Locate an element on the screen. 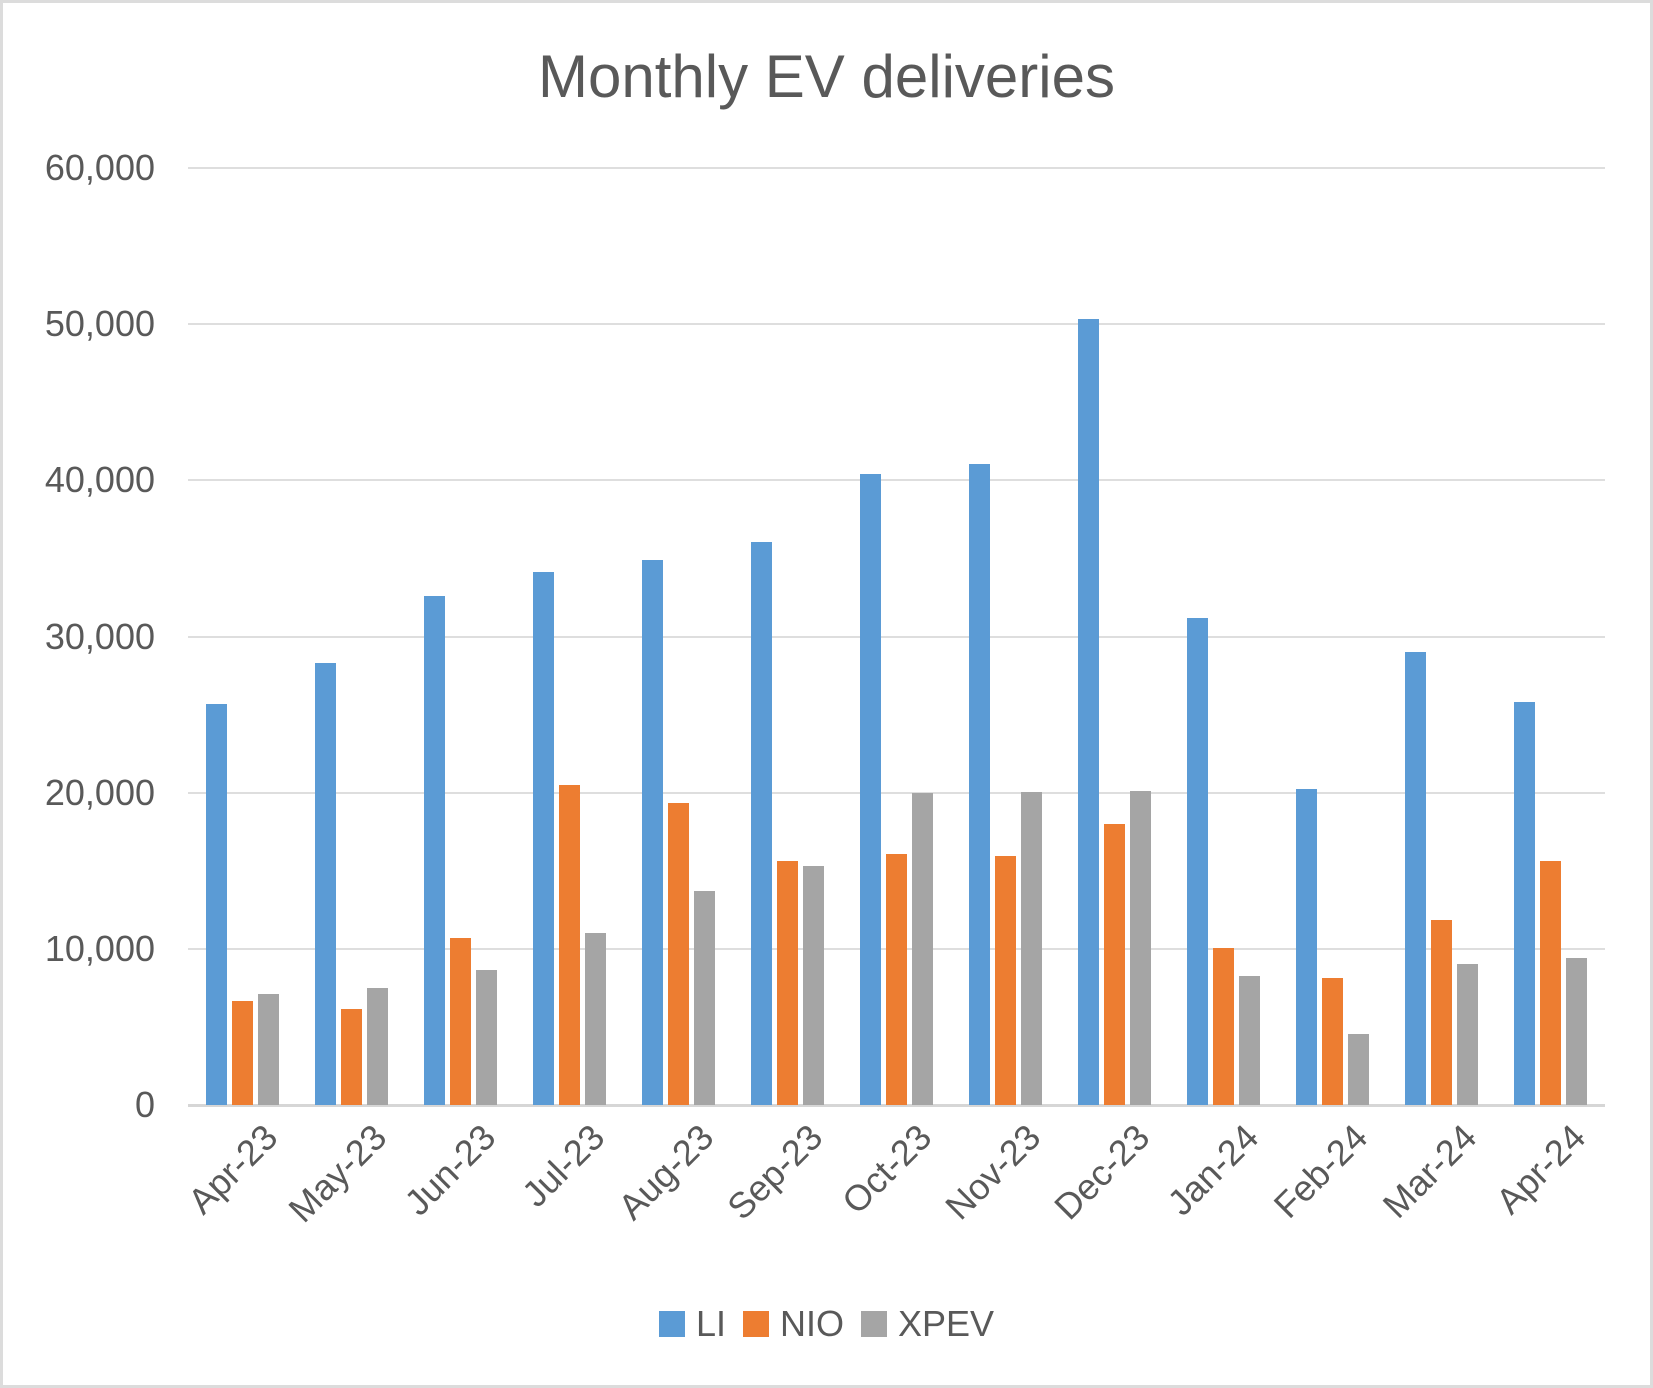  y-tick-label-20000: 20,000 is located at coordinates (99, 792).